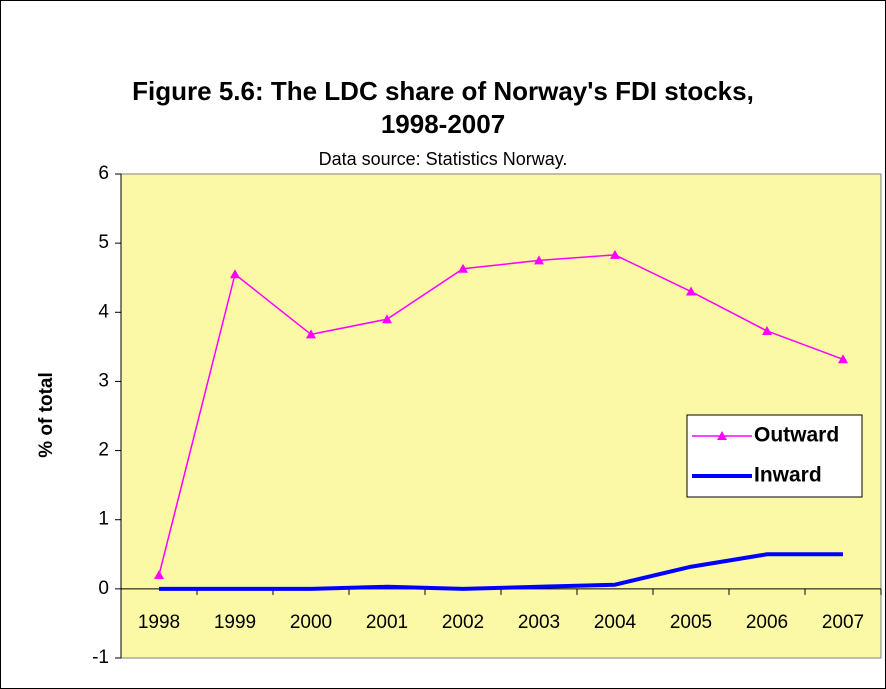 The image size is (886, 689). What do you see at coordinates (159, 622) in the screenshot?
I see `x-tick-label: 1998` at bounding box center [159, 622].